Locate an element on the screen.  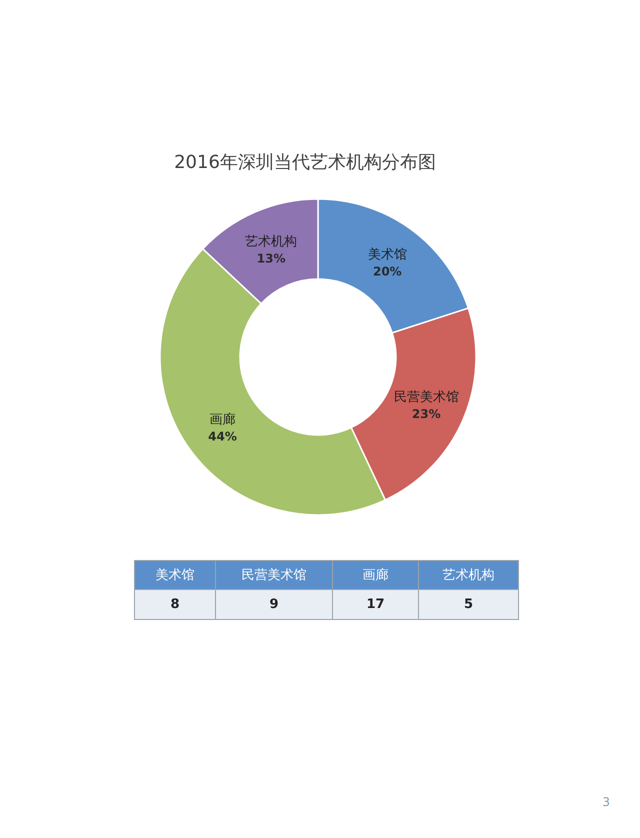
data-label: 17 is located at coordinates (375, 605).